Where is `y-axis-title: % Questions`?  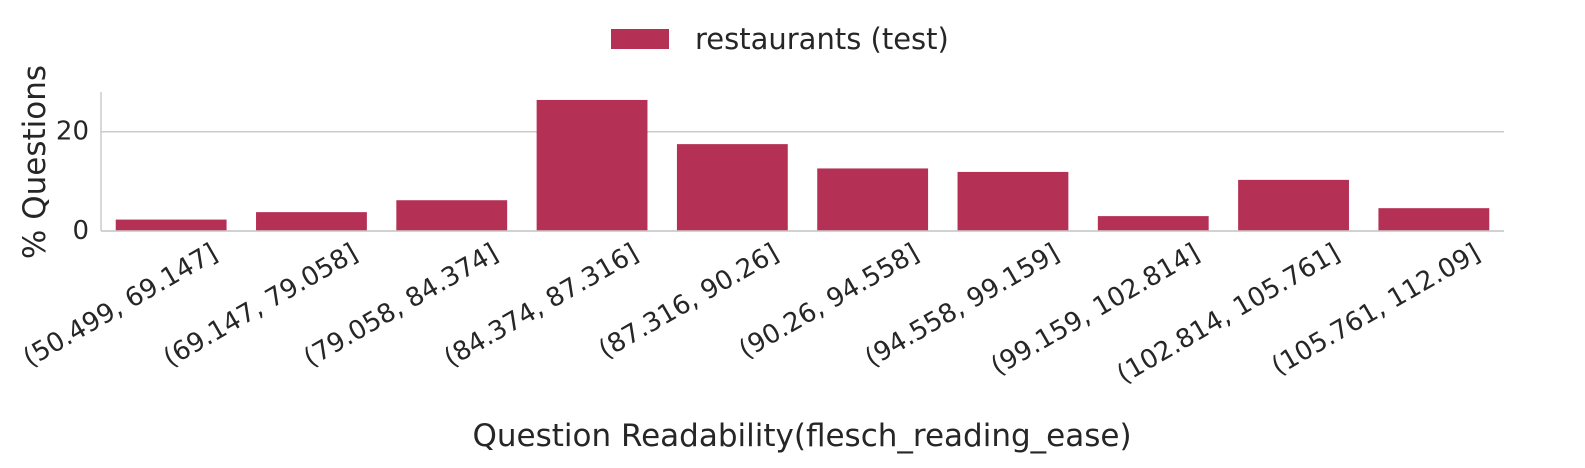 y-axis-title: % Questions is located at coordinates (35, 162).